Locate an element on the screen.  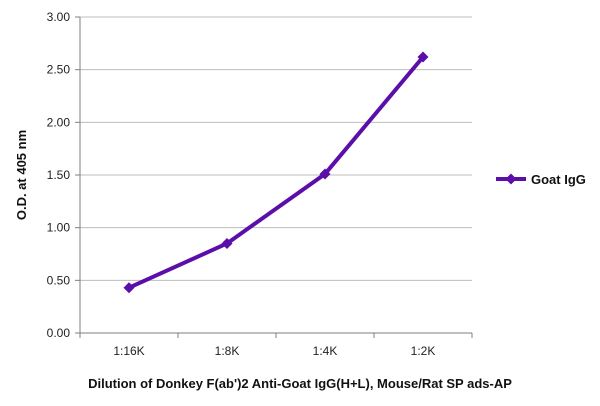
y-tick-label: 2.00 is located at coordinates (59, 122).